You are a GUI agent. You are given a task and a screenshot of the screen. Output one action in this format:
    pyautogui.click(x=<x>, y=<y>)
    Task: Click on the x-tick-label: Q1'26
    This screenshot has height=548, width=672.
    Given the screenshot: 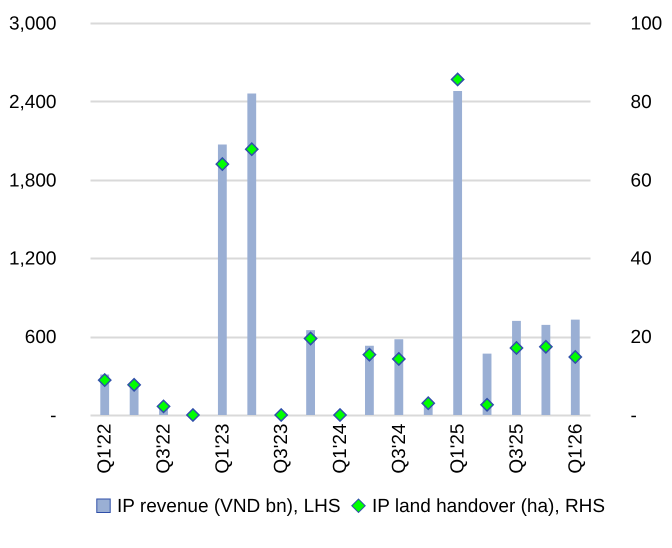 What is the action you would take?
    pyautogui.click(x=575, y=449)
    